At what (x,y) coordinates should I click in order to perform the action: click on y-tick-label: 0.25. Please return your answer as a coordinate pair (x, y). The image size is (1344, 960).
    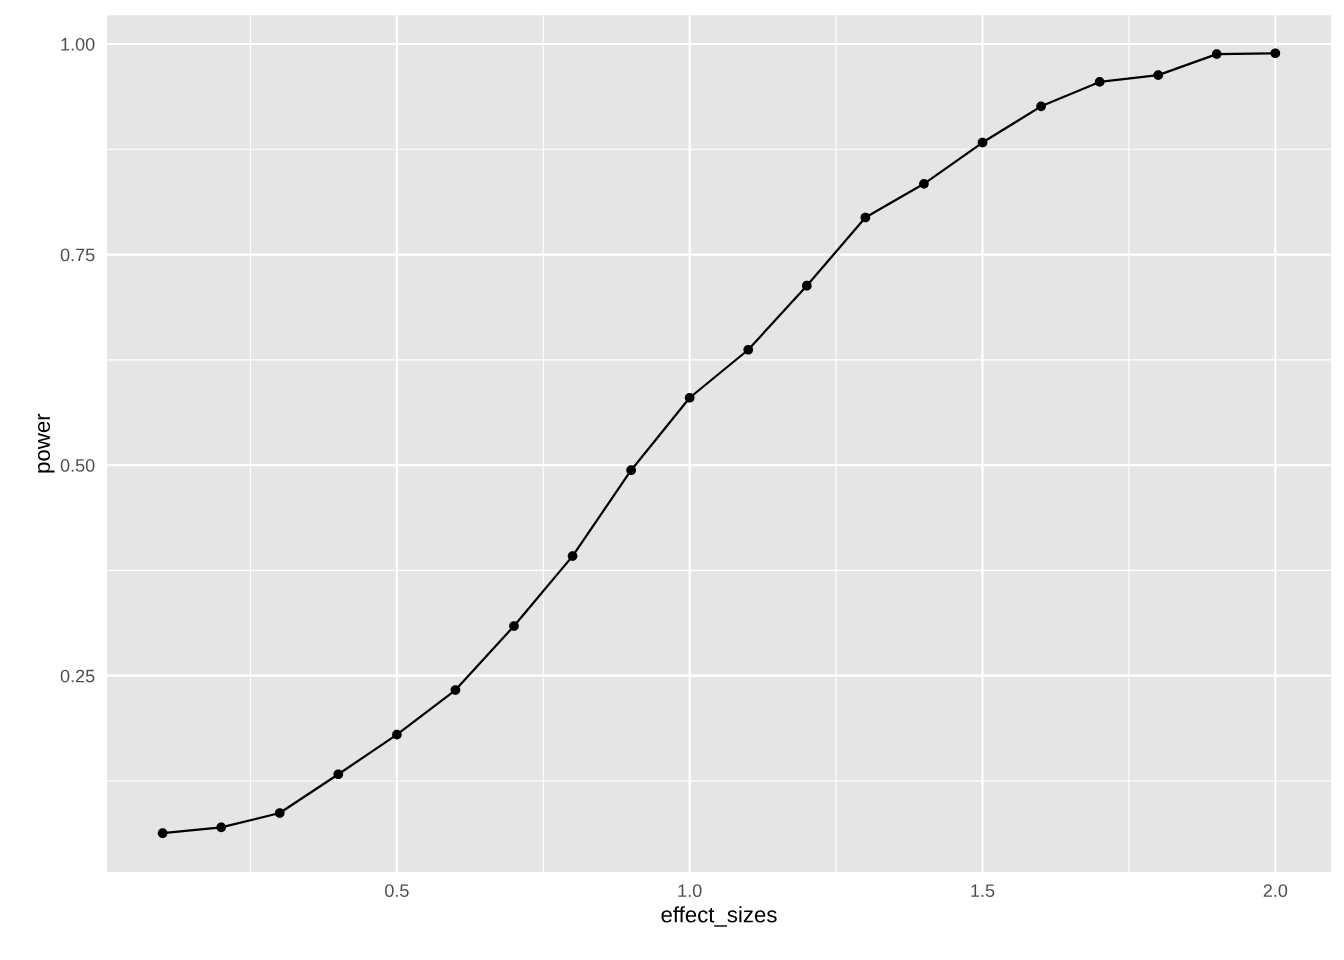
    Looking at the image, I should click on (77, 676).